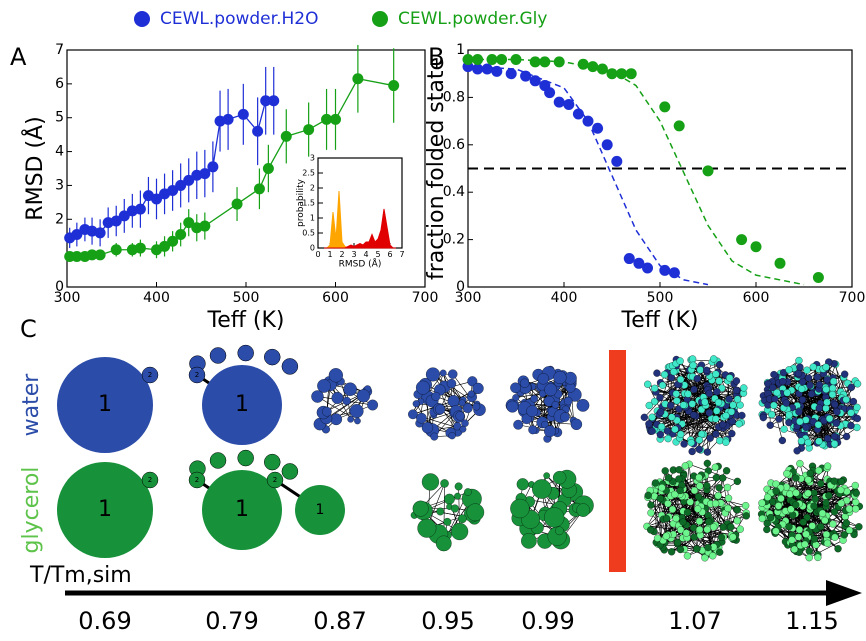 This screenshot has height=641, width=866. Describe the element at coordinates (275, 480) in the screenshot. I see `node-label: 2` at that location.